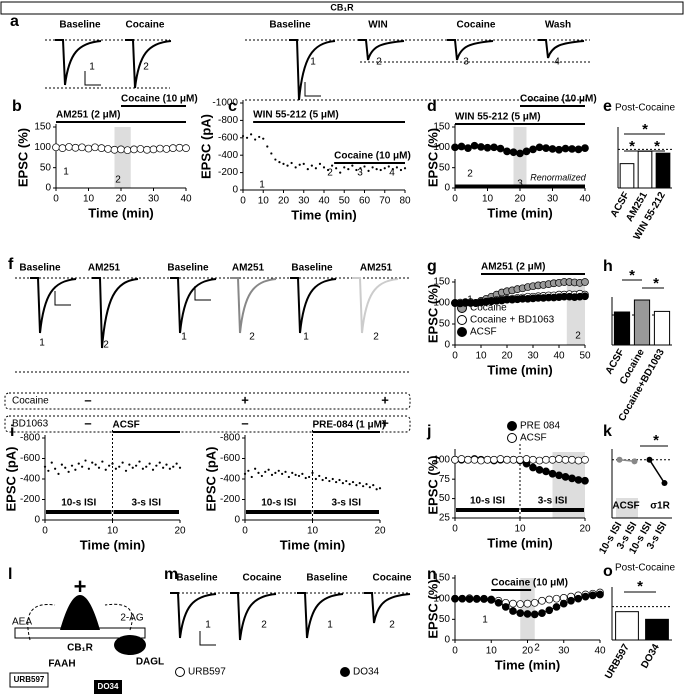 This screenshot has height=698, width=685. What do you see at coordinates (296, 115) in the screenshot?
I see `drug-label: WIN 55-212 (5 μM)` at bounding box center [296, 115].